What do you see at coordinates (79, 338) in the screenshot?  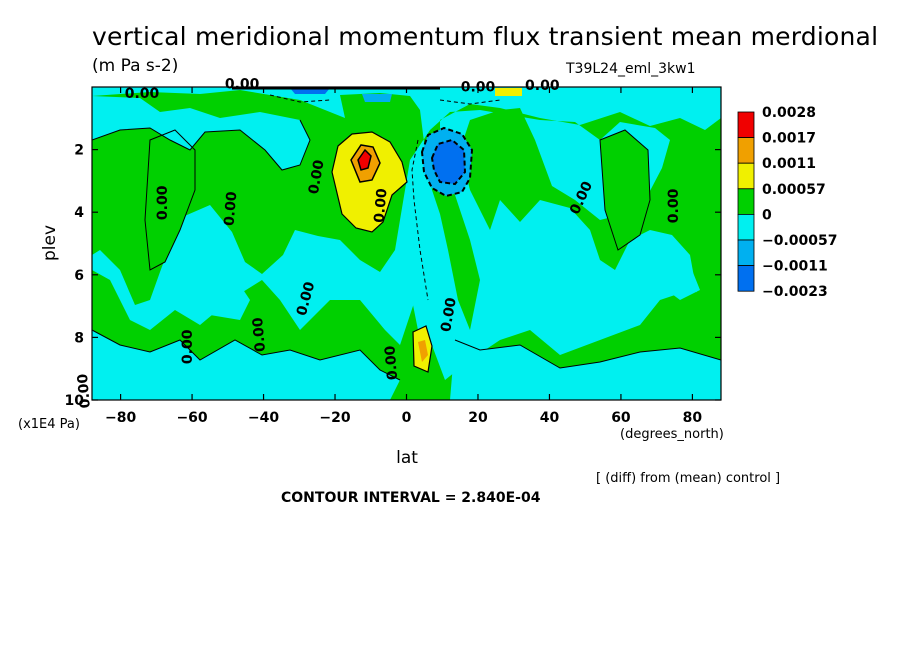 I see `y-tick-label: 8` at bounding box center [79, 338].